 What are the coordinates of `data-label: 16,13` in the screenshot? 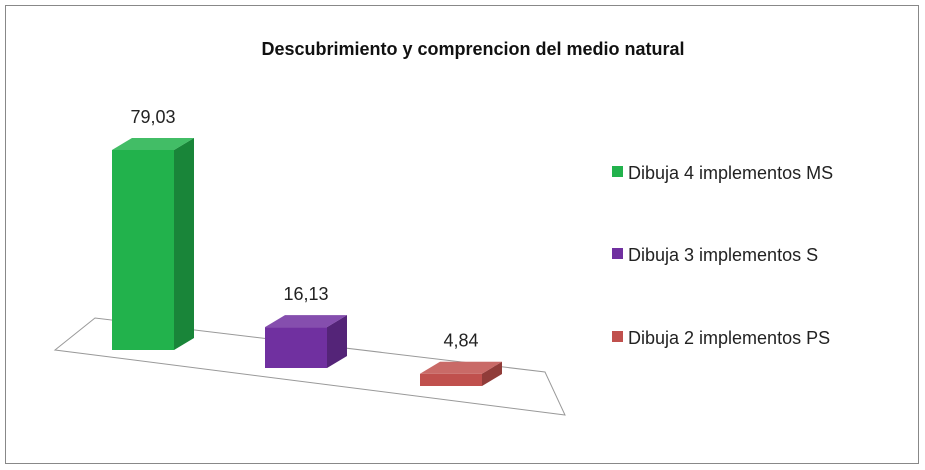 It's located at (305, 294).